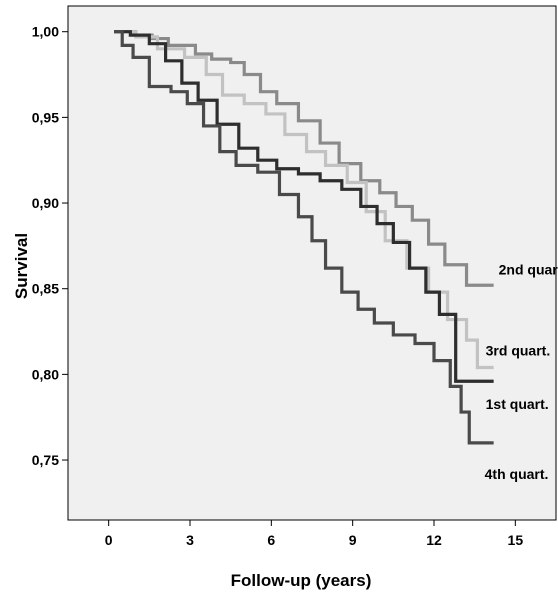 The height and width of the screenshot is (597, 558). I want to click on y-tick-label: 0,75, so click(45, 460).